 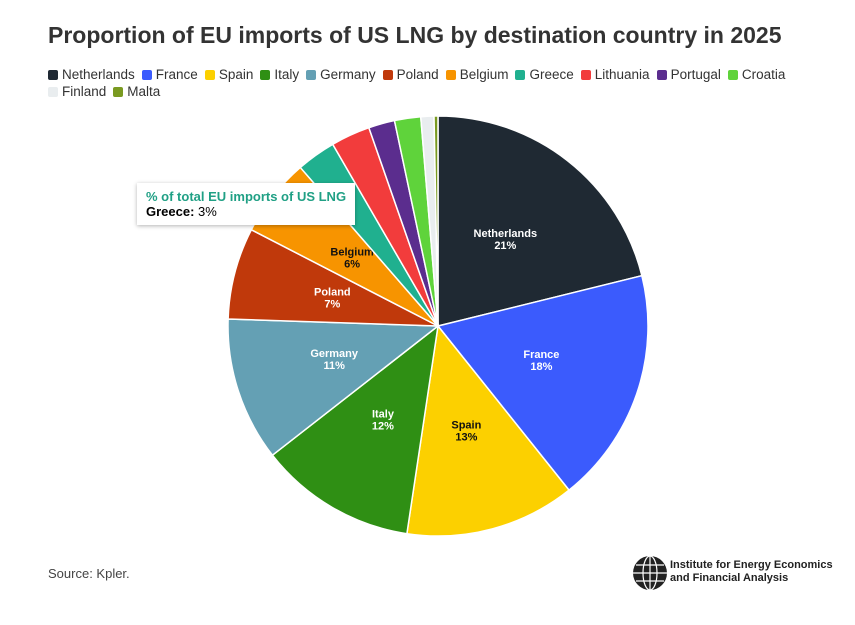 I want to click on legend-item: Finland, so click(x=77, y=91).